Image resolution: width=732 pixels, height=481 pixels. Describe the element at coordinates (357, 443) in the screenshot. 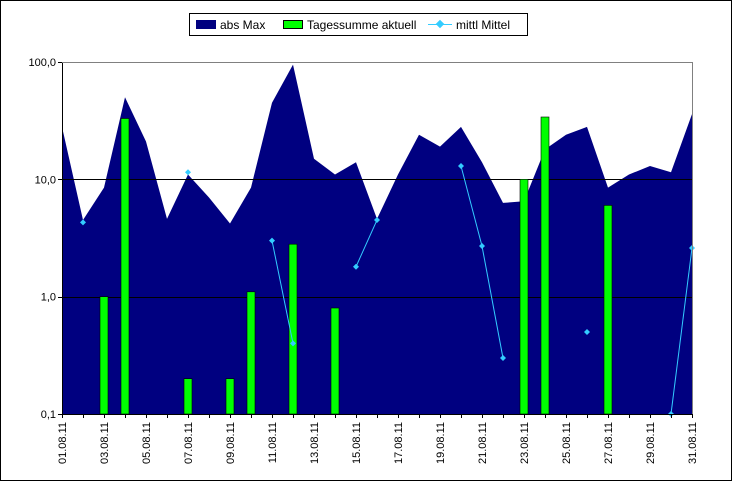

I see `x-tick-label-15.08.11: 15.08.11` at that location.